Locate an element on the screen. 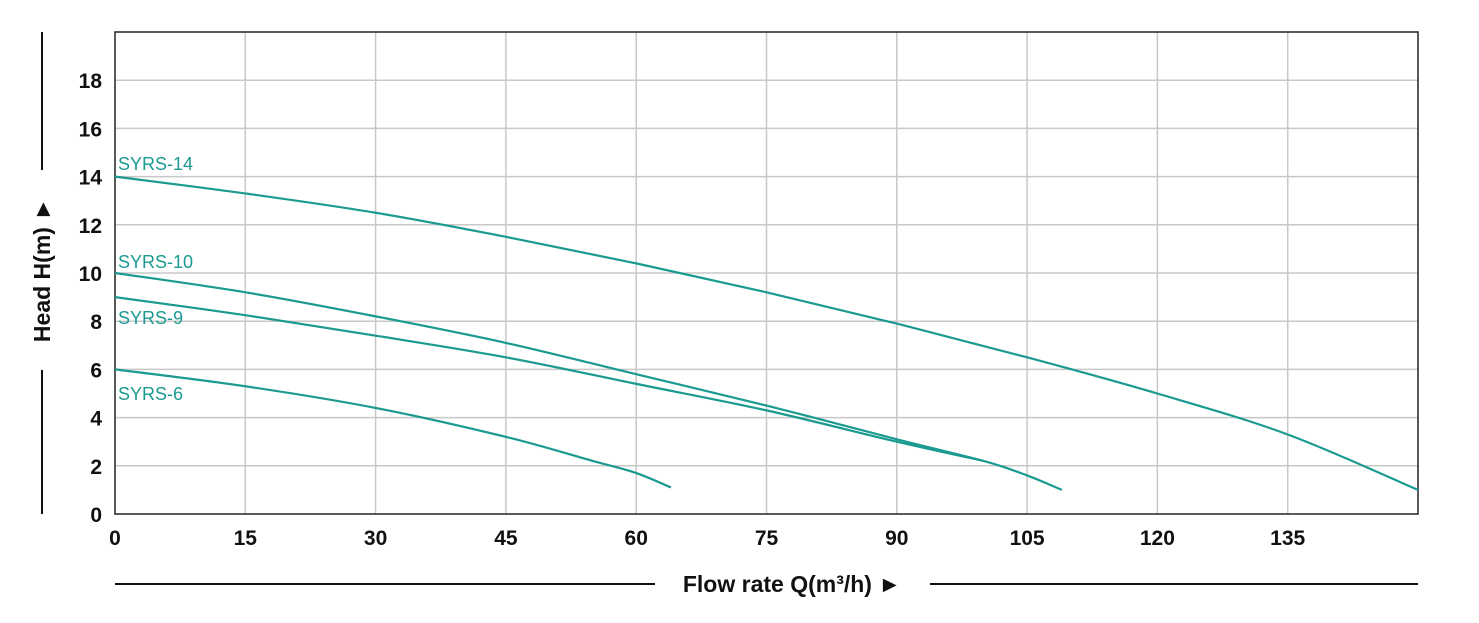  x-tick-label: 75 is located at coordinates (767, 538).